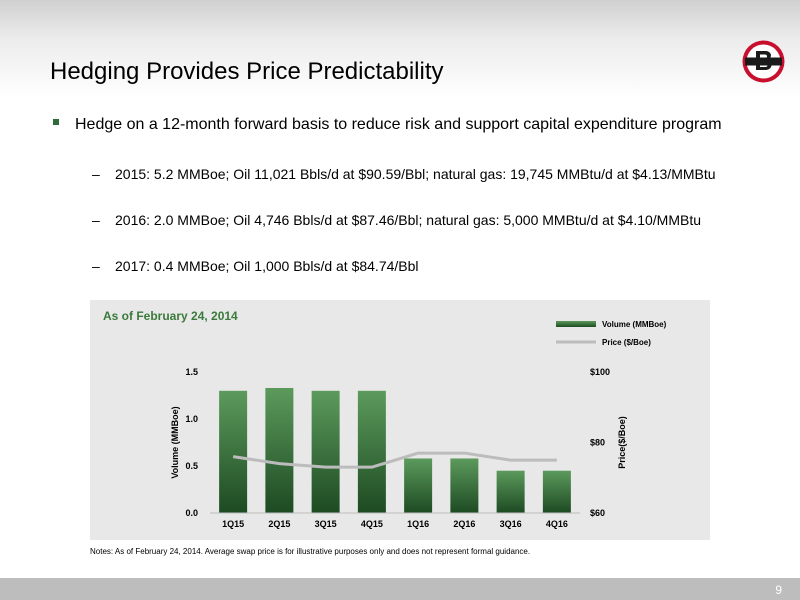 This screenshot has height=600, width=800. I want to click on page-number: 9, so click(778, 590).